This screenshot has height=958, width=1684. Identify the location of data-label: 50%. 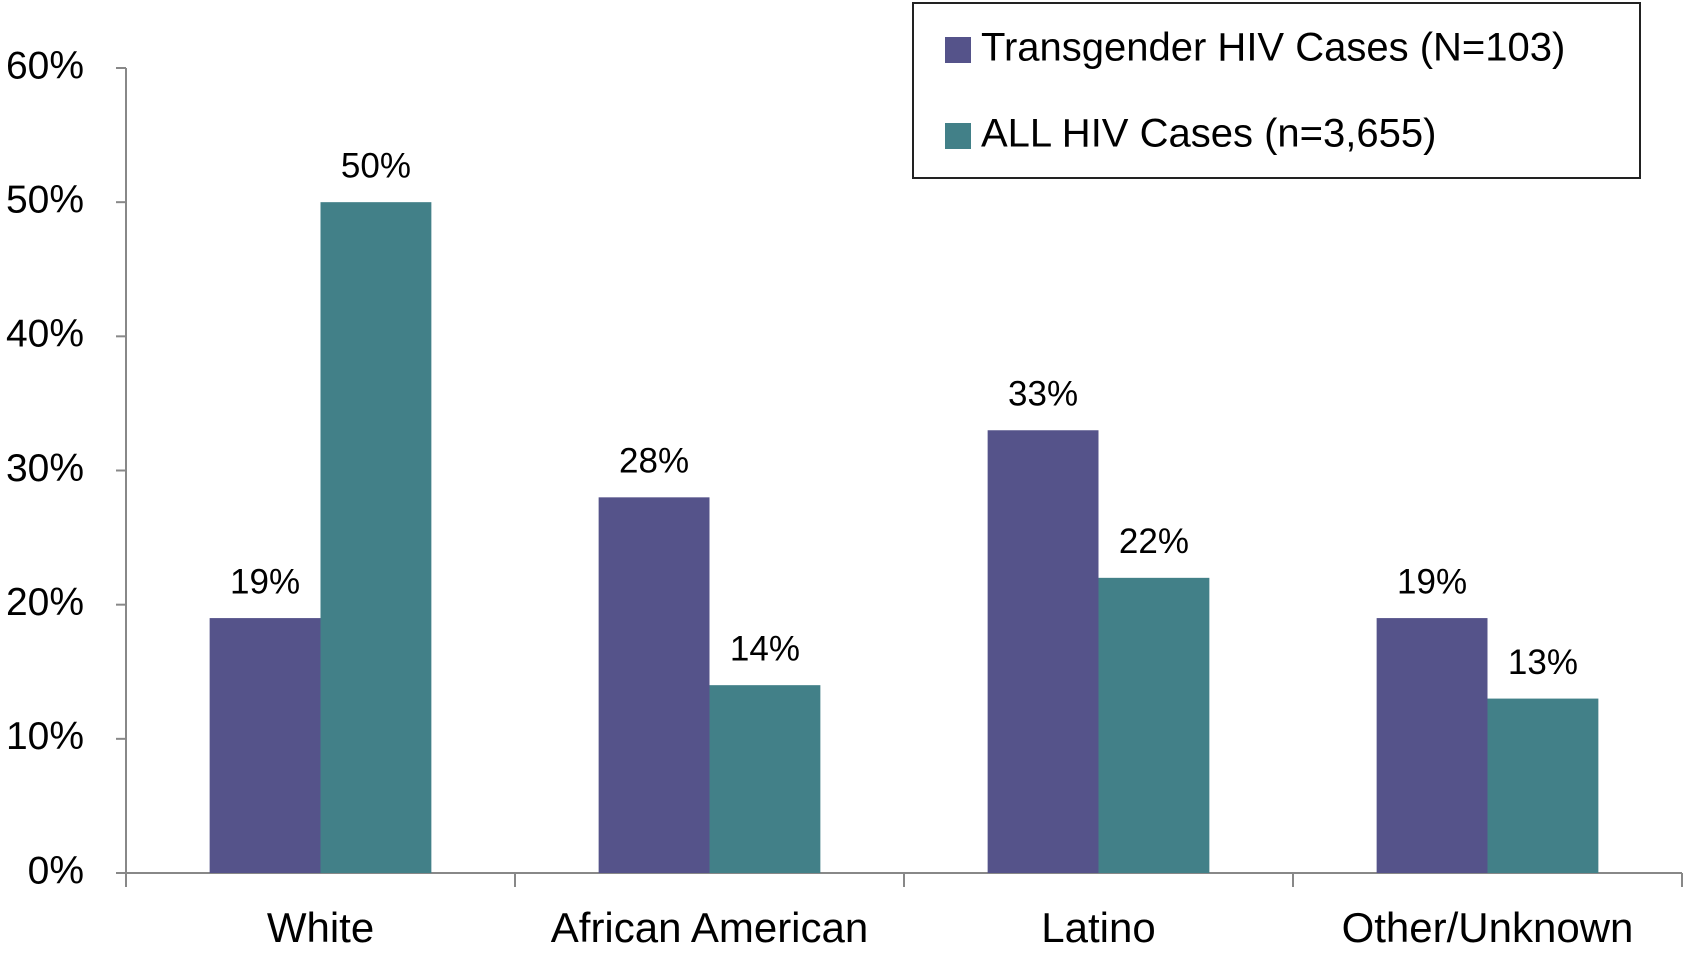
(376, 165).